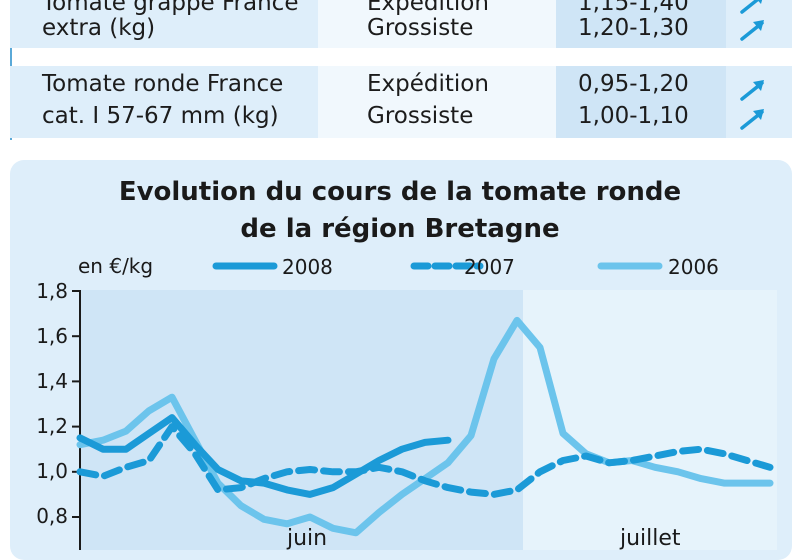  Describe the element at coordinates (163, 84) in the screenshot. I see `product-name: Tomate ronde France` at that location.